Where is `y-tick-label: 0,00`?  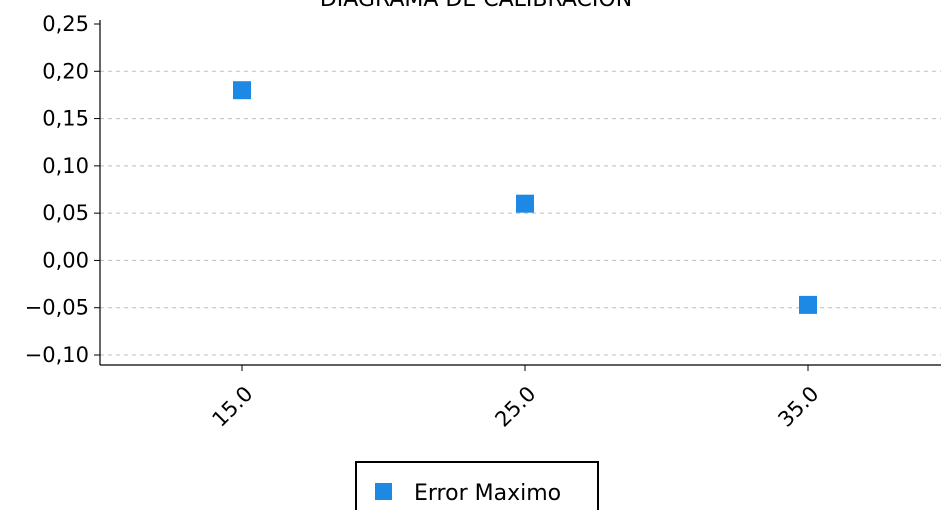 y-tick-label: 0,00 is located at coordinates (65, 260).